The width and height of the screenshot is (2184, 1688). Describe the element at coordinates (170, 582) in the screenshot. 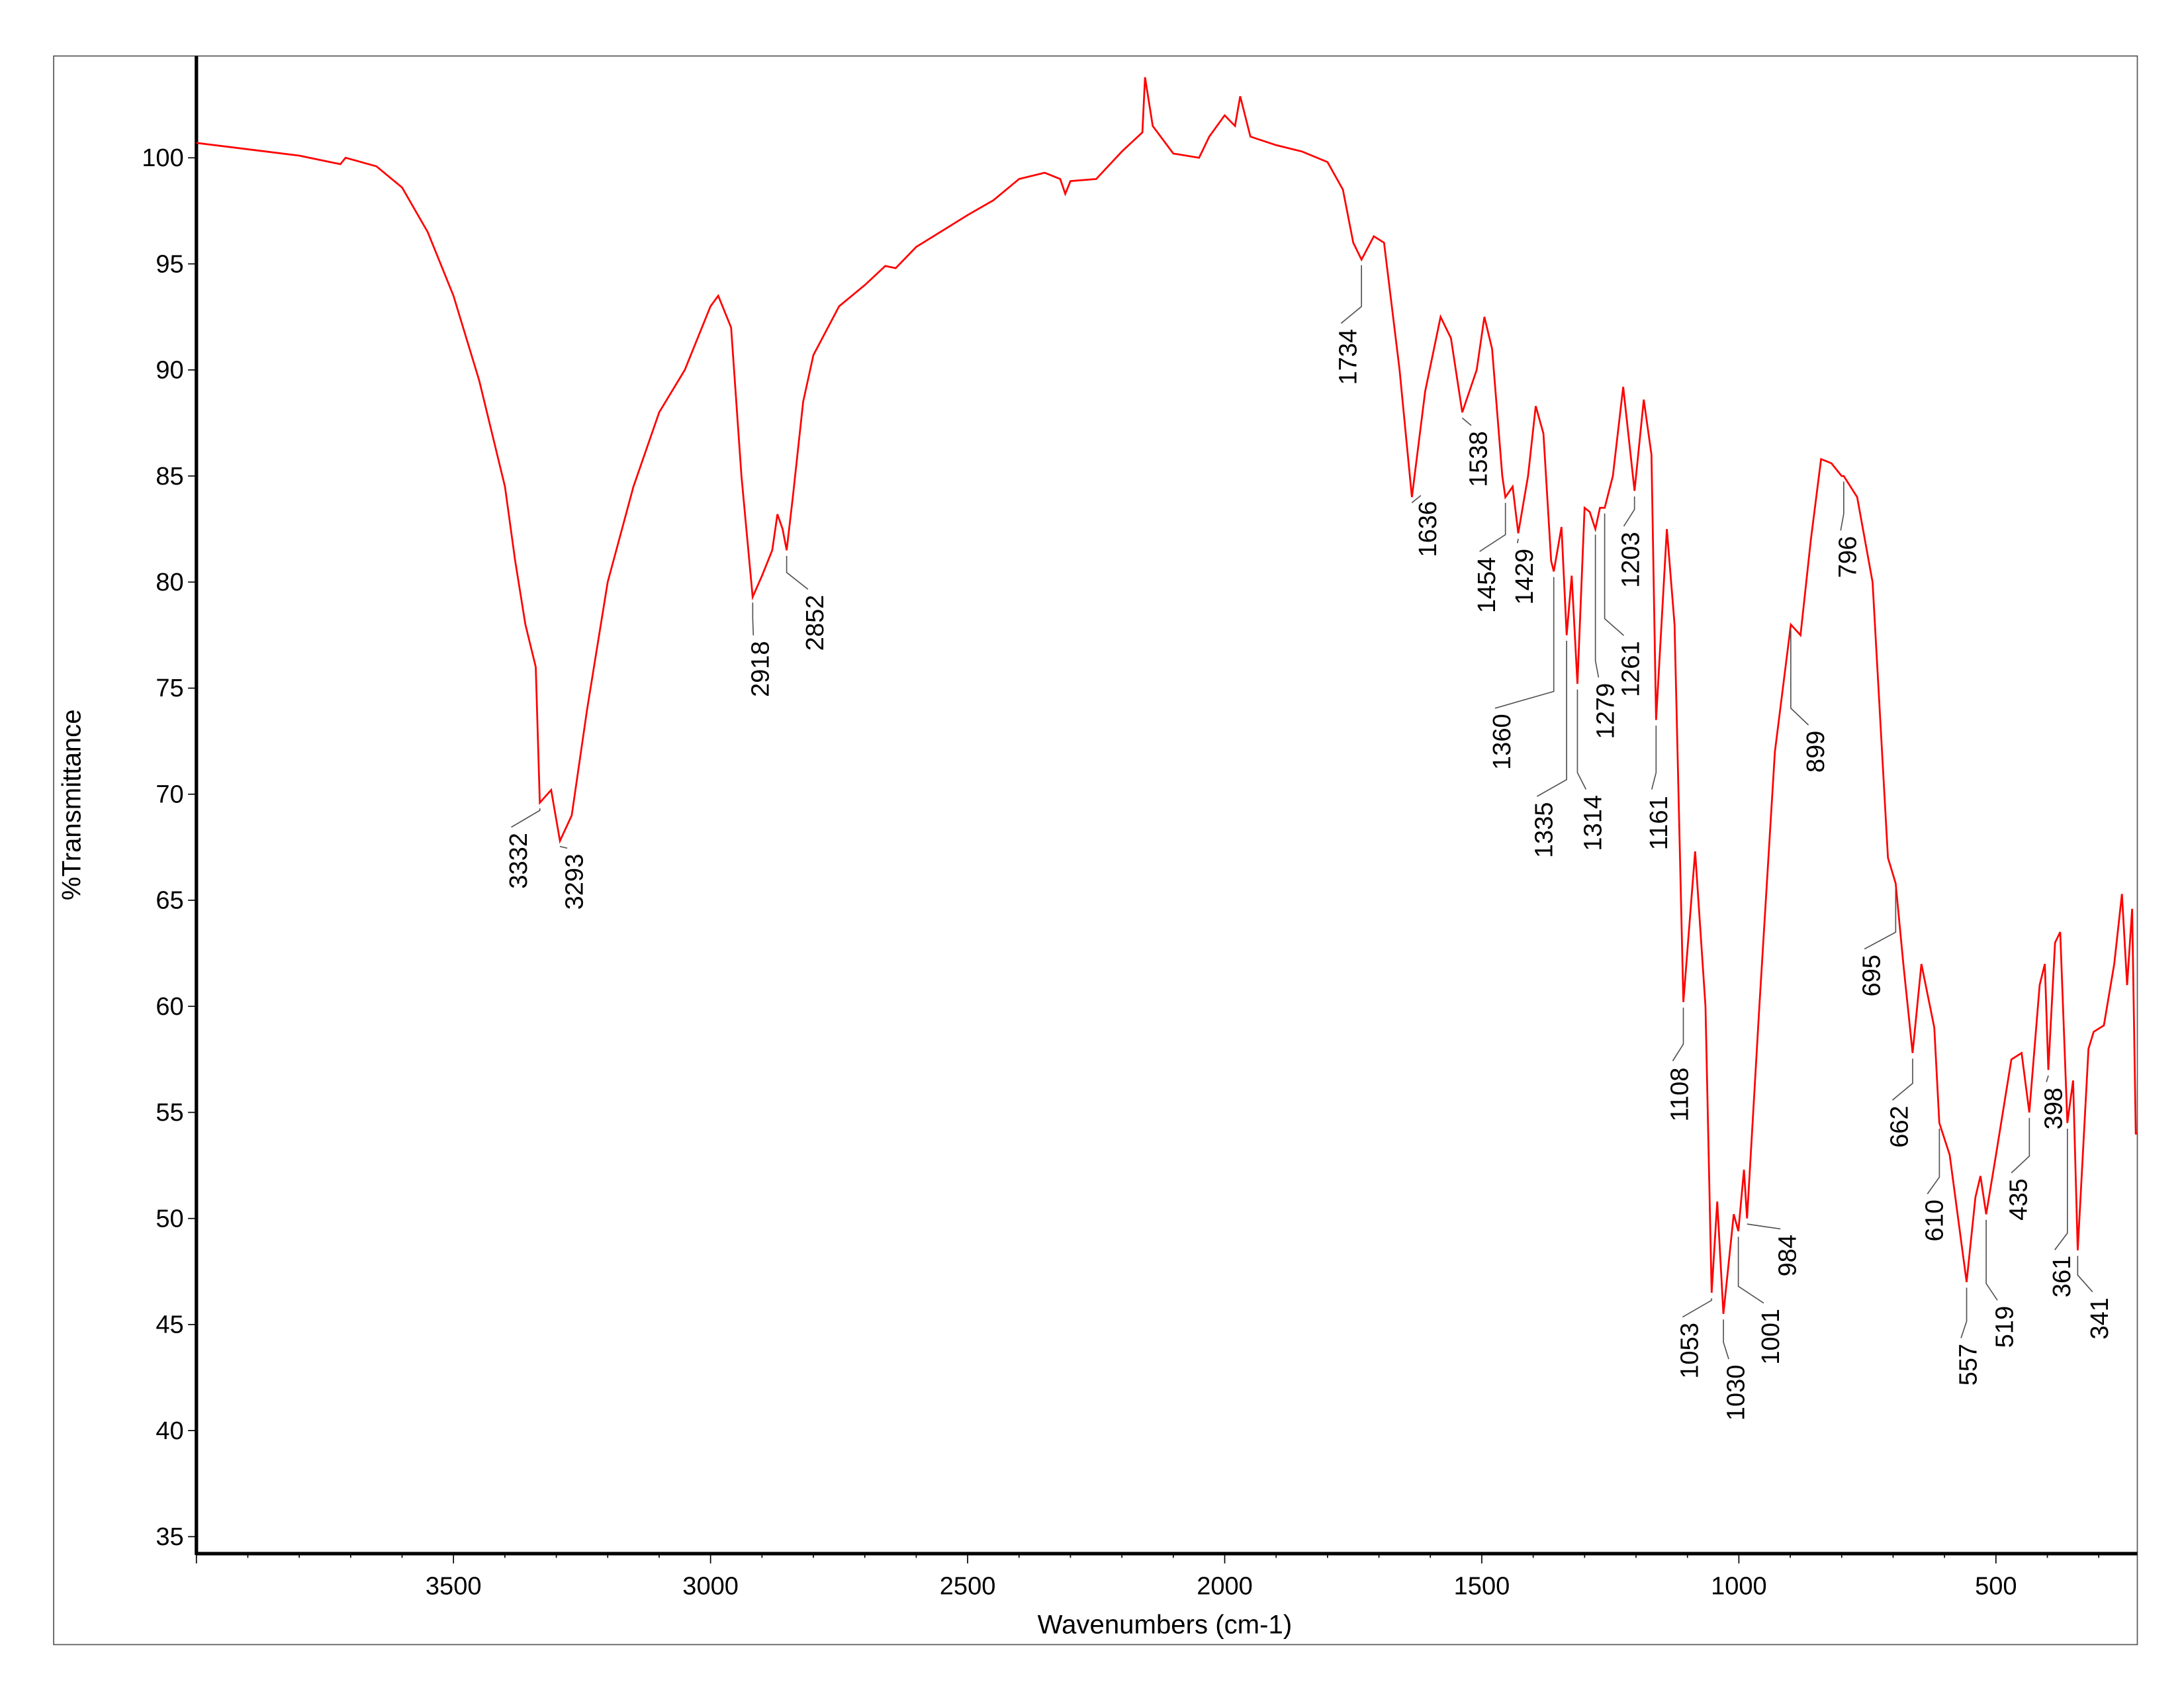

I see `y-tick-label: 80` at that location.